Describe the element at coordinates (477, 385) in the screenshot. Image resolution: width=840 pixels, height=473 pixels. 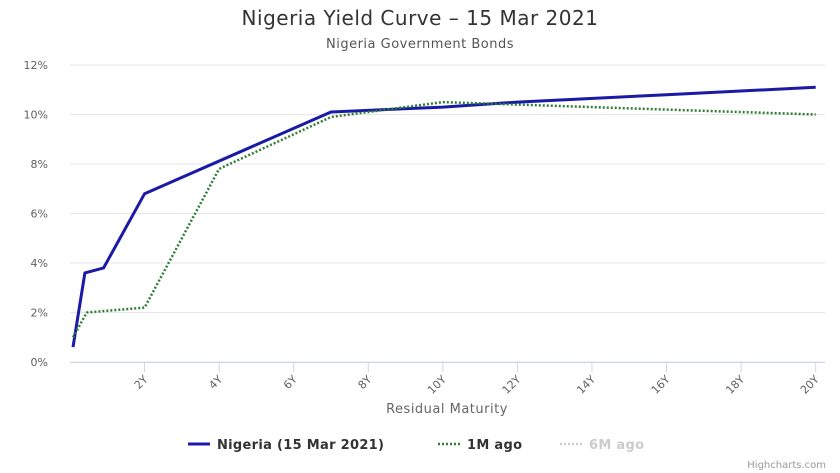
I see `x-axis-labels: 2Y 4Y 6Y 8Y 10Y 12Y 14Y 16Y 18Y 20Y` at that location.